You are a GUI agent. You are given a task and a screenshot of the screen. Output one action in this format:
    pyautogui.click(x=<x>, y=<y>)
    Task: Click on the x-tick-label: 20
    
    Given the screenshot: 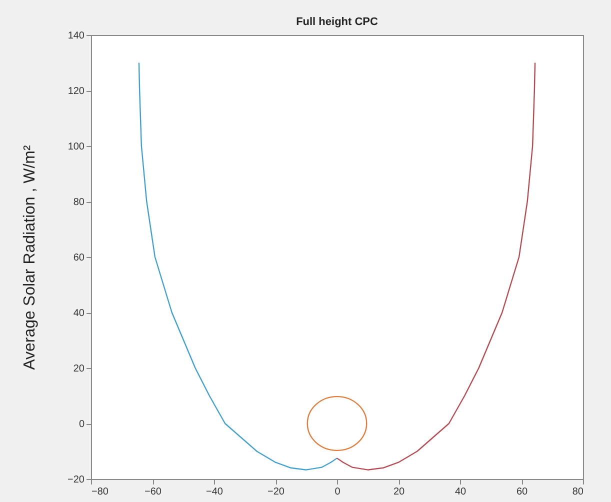 What is the action you would take?
    pyautogui.click(x=399, y=492)
    